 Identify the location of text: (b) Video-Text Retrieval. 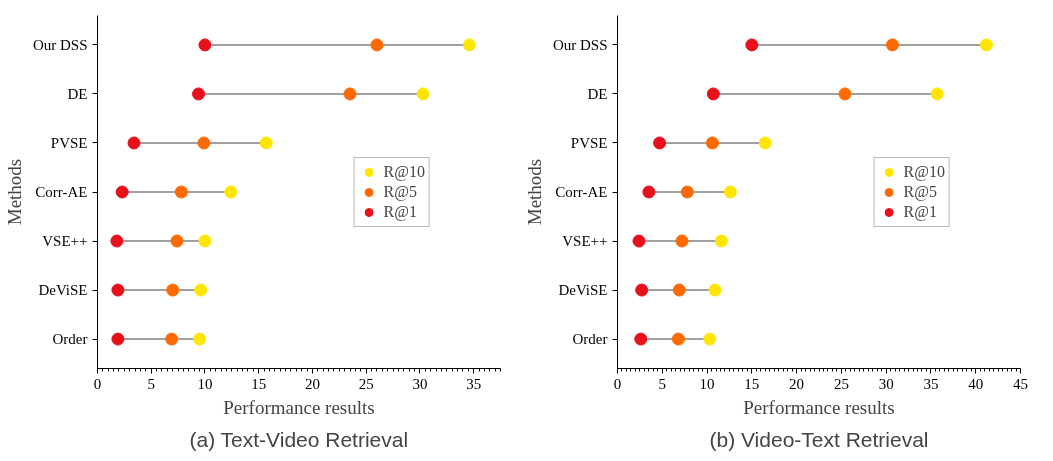
(819, 439).